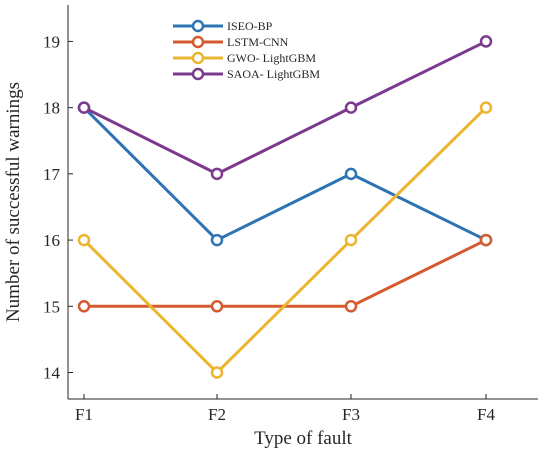 This screenshot has height=455, width=550. Describe the element at coordinates (51, 108) in the screenshot. I see `y-tick-label: 18` at that location.